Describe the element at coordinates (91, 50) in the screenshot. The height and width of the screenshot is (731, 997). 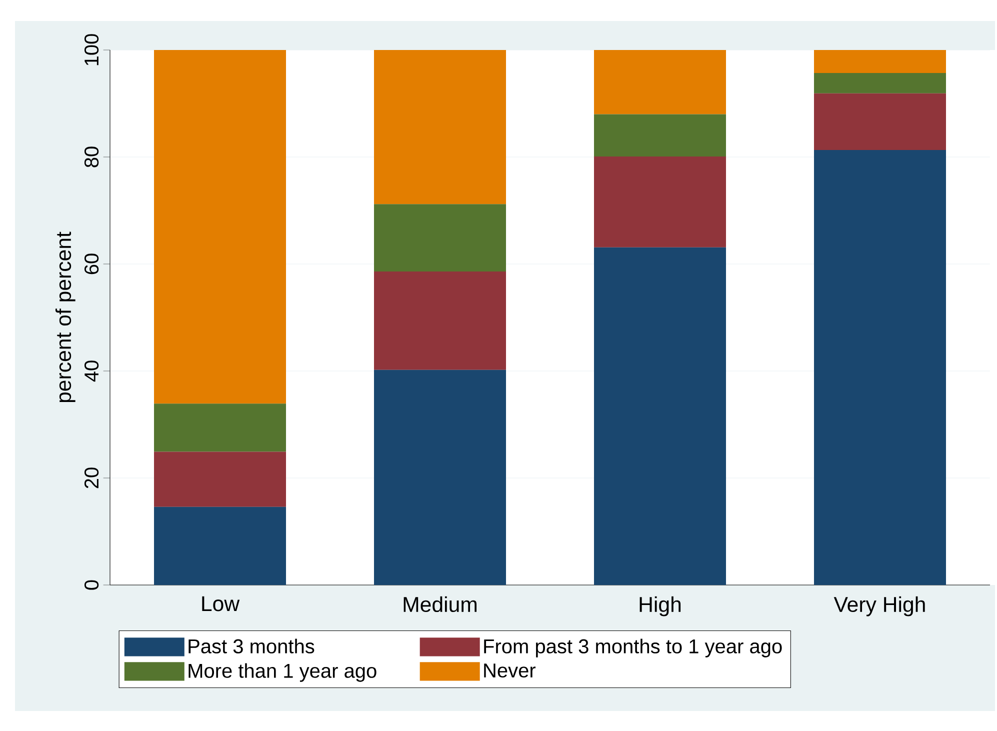
I see `y-tick-label: 100` at that location.